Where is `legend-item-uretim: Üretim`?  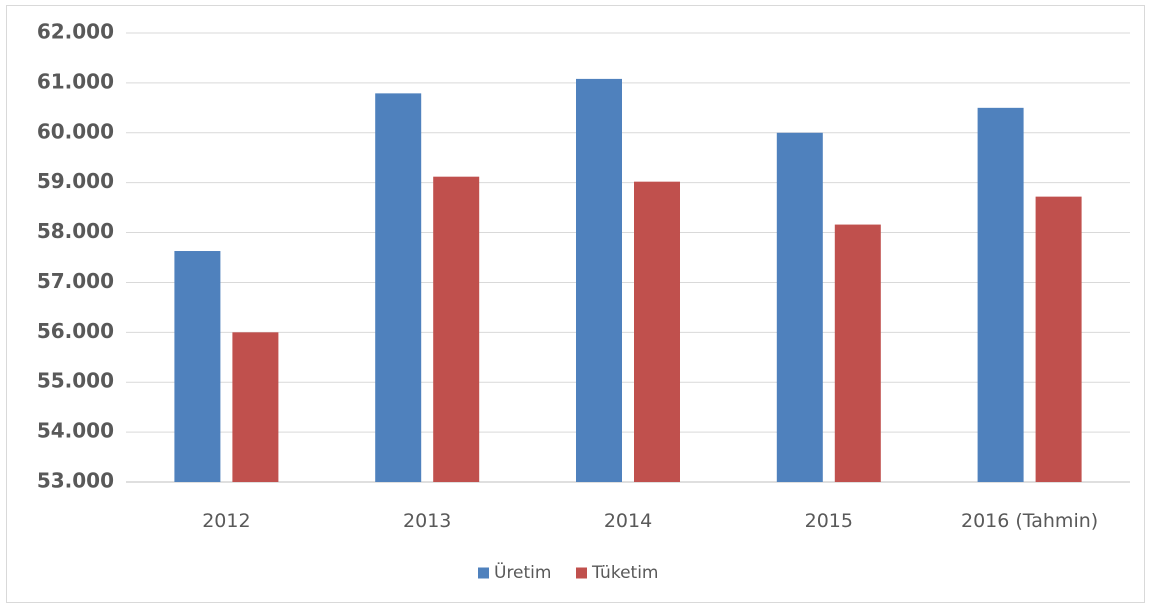
legend-item-uretim: Üretim is located at coordinates (514, 572).